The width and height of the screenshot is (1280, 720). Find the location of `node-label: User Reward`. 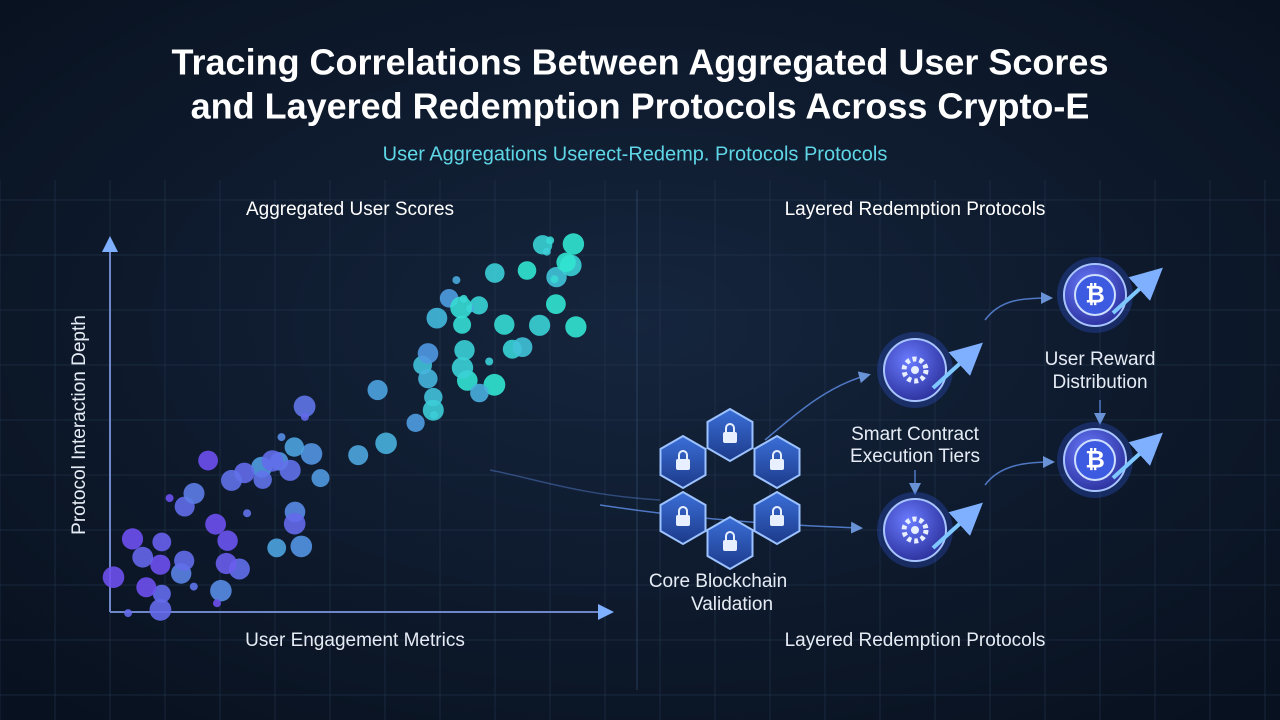

node-label: User Reward is located at coordinates (1100, 359).